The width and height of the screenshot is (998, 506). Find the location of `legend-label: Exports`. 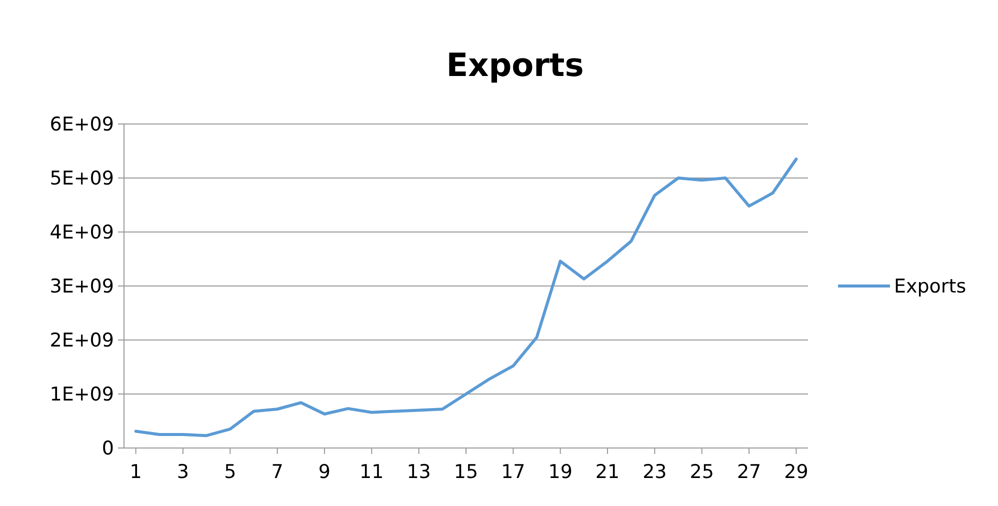

legend-label: Exports is located at coordinates (930, 287).